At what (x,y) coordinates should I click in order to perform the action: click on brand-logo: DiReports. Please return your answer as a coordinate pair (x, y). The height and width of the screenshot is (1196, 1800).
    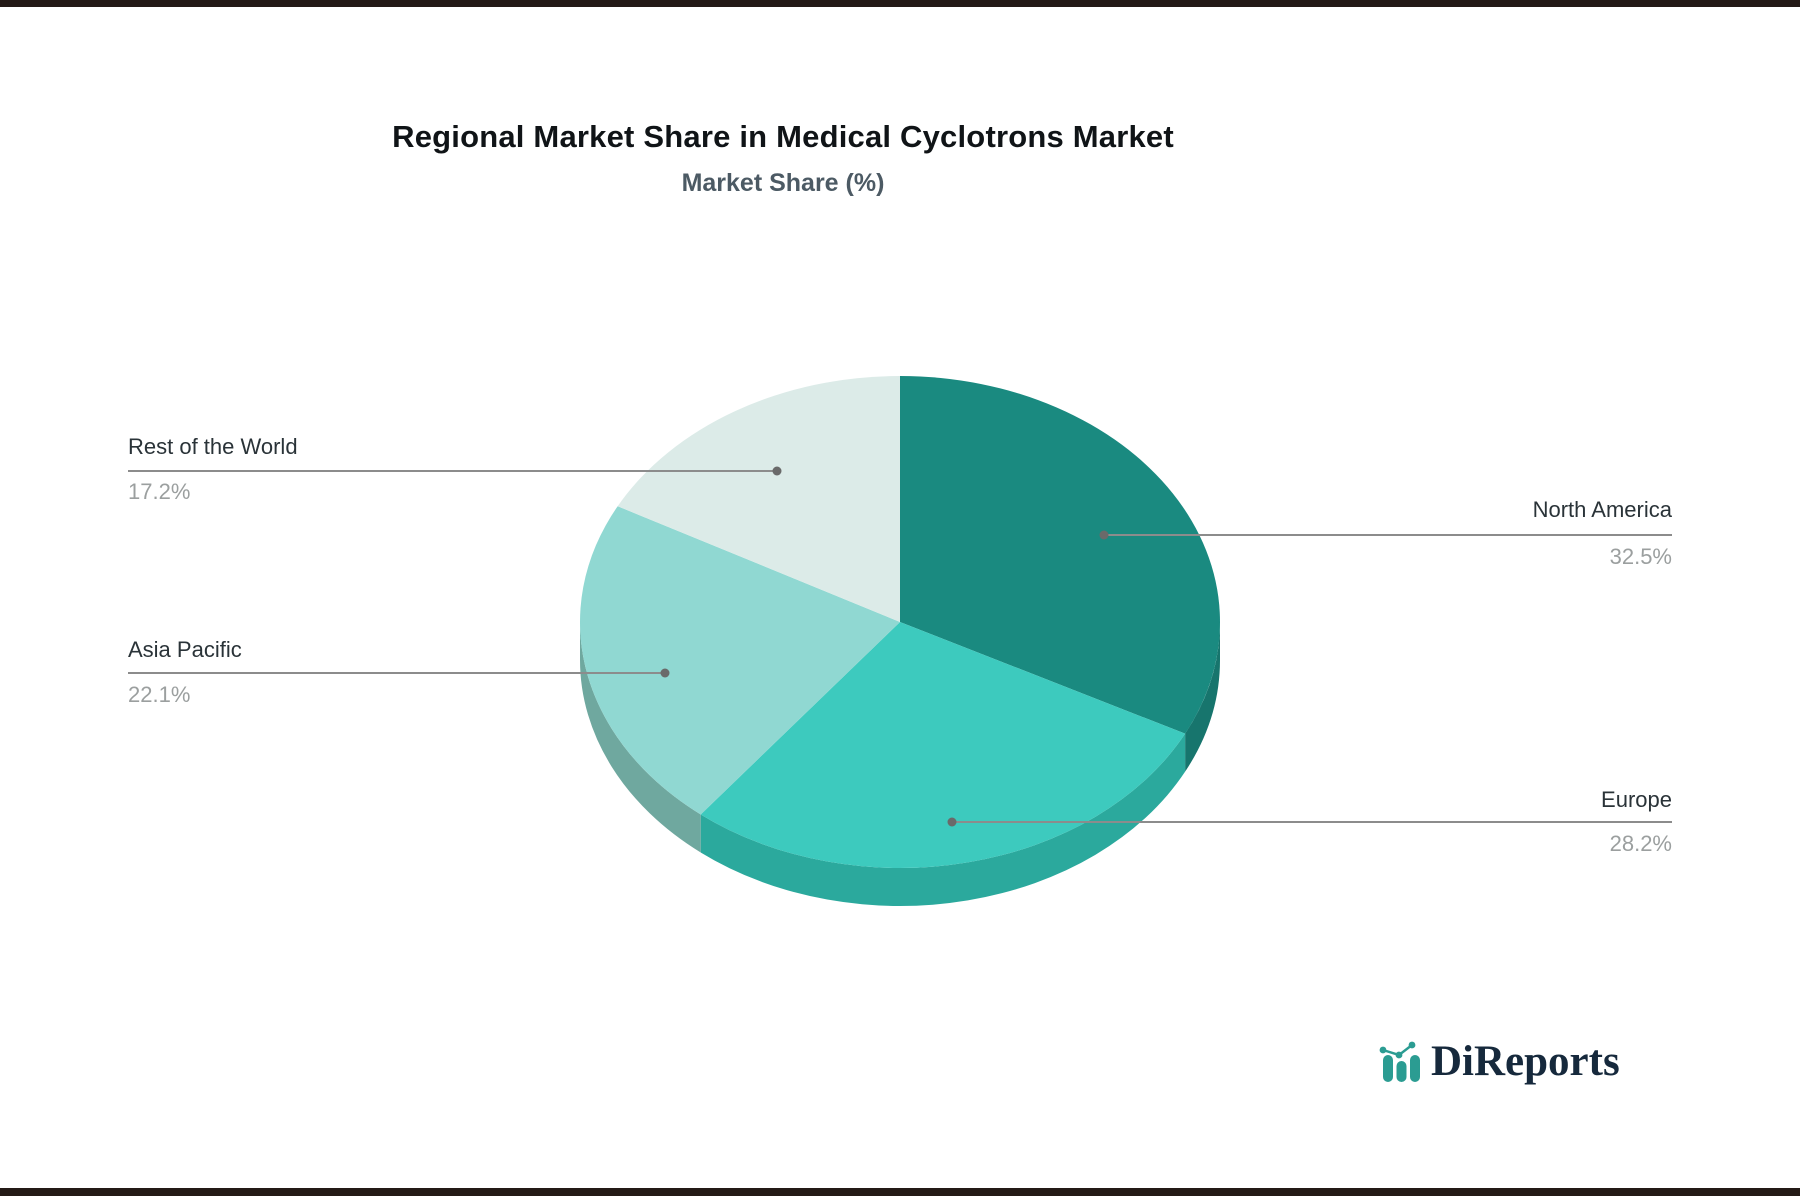
    Looking at the image, I should click on (1499, 1062).